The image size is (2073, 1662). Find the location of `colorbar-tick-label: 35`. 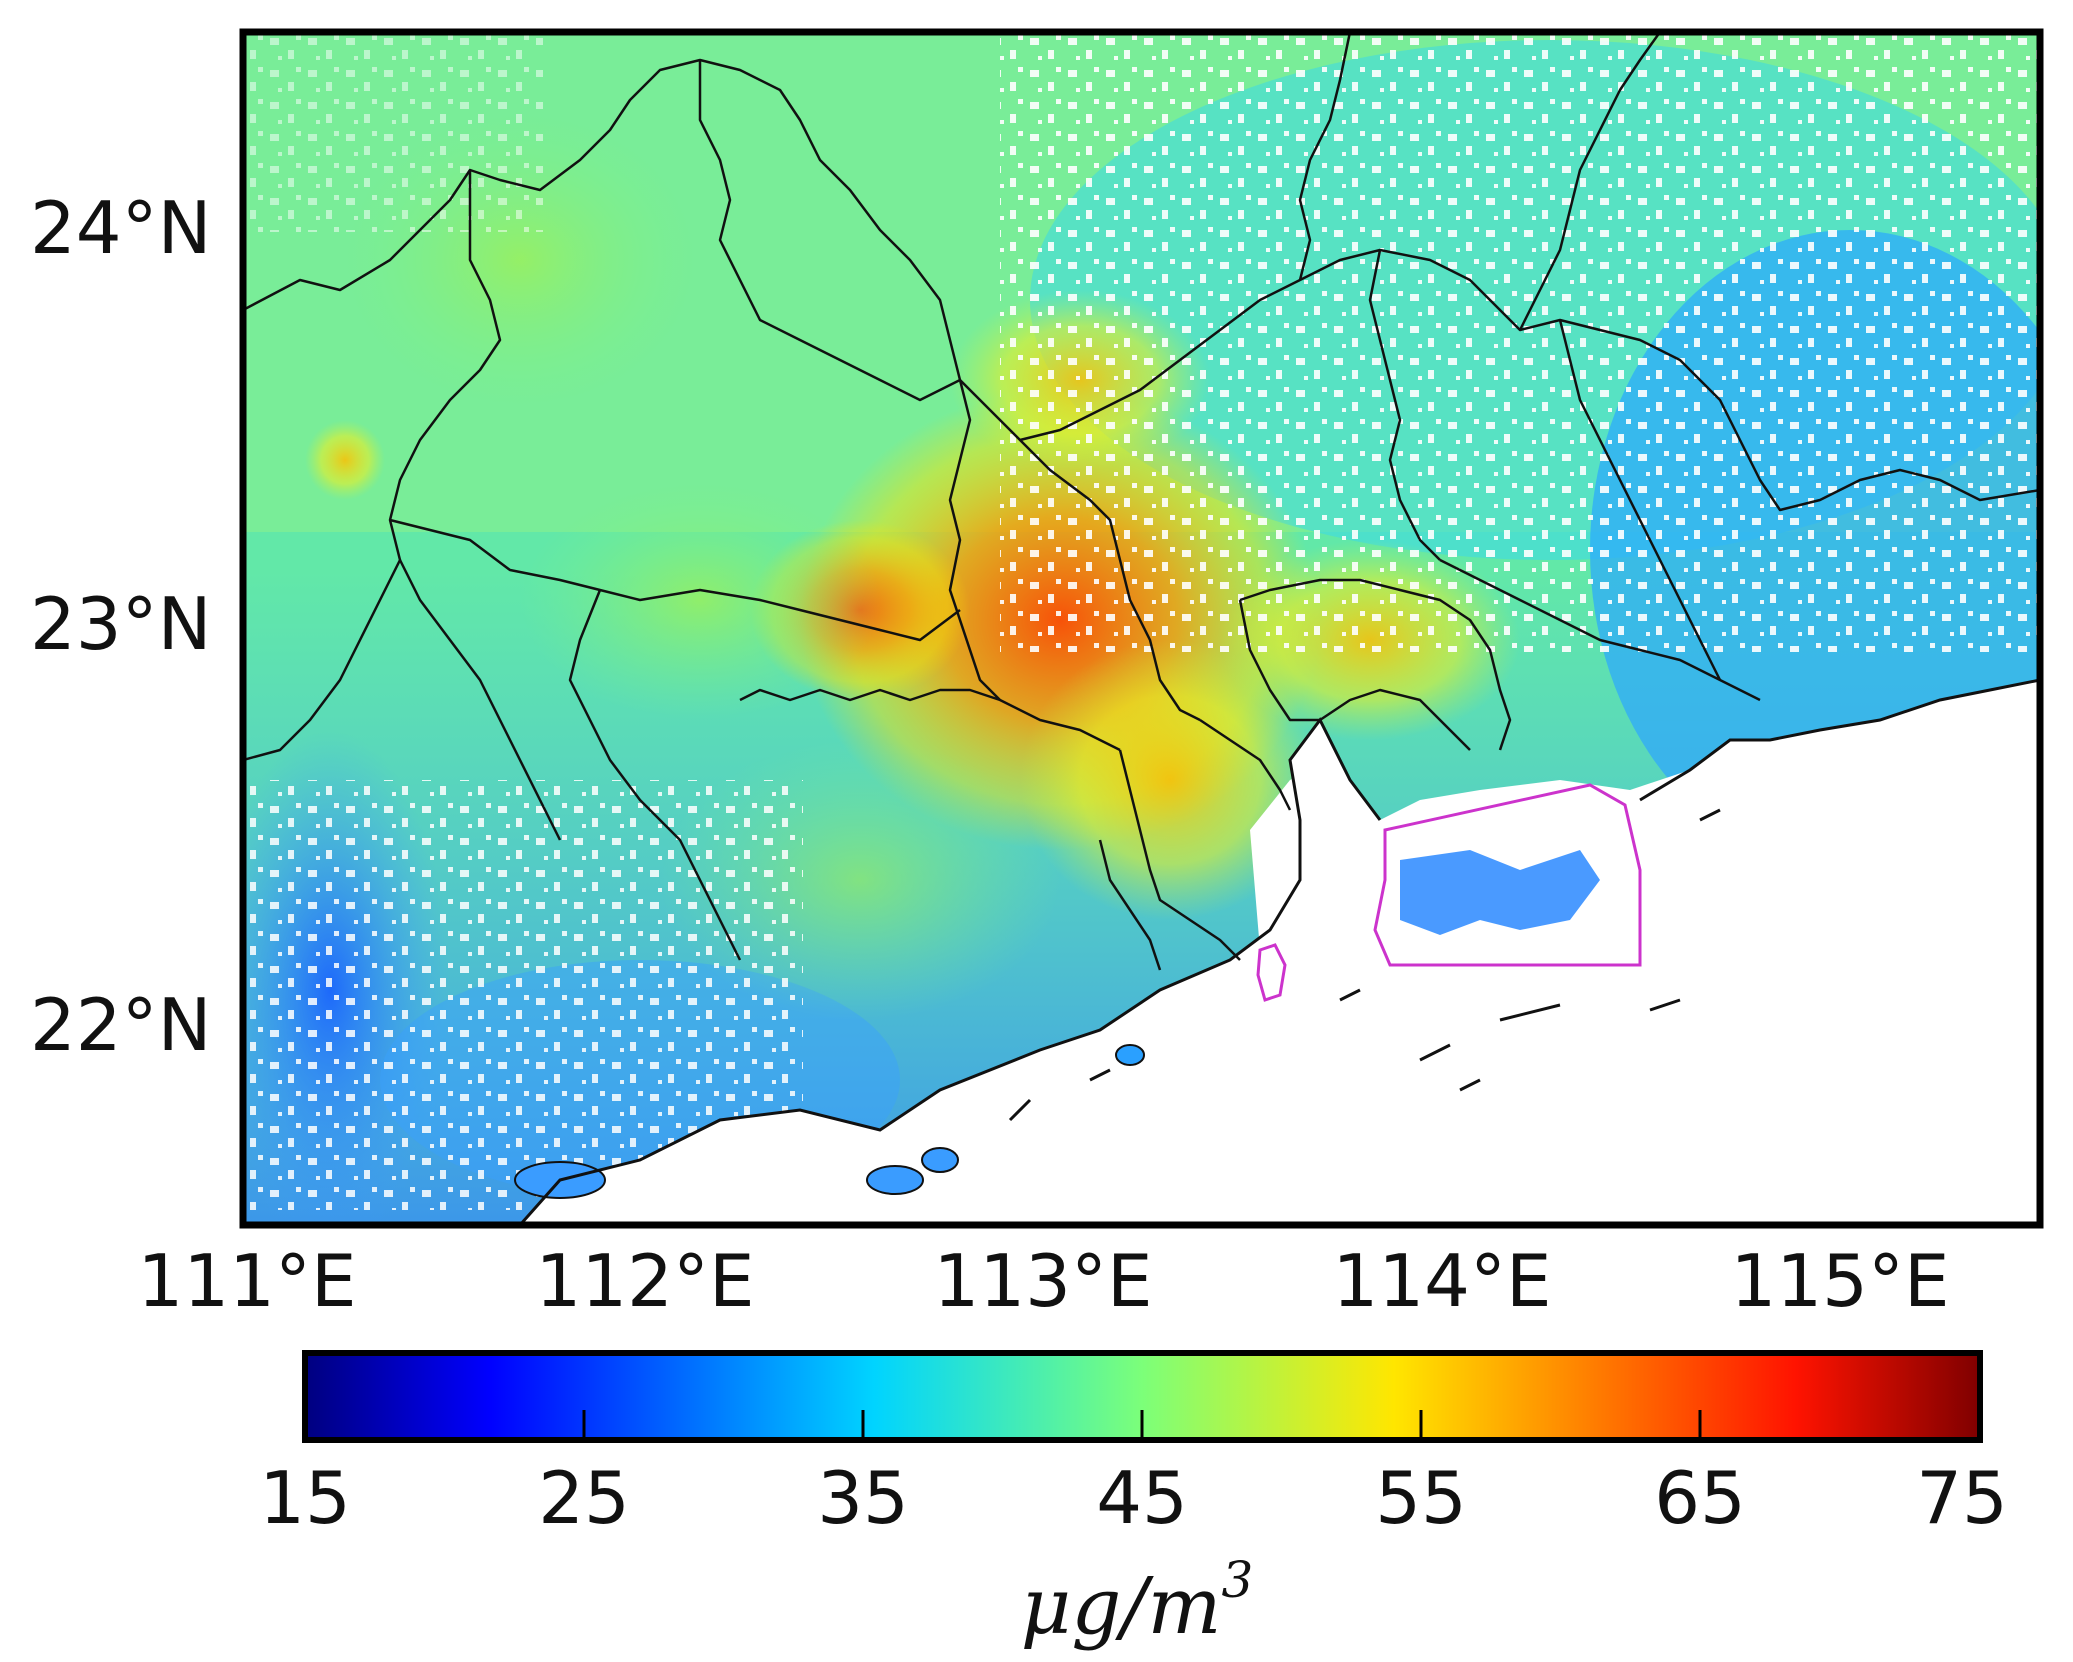

colorbar-tick-label: 35 is located at coordinates (863, 1498).